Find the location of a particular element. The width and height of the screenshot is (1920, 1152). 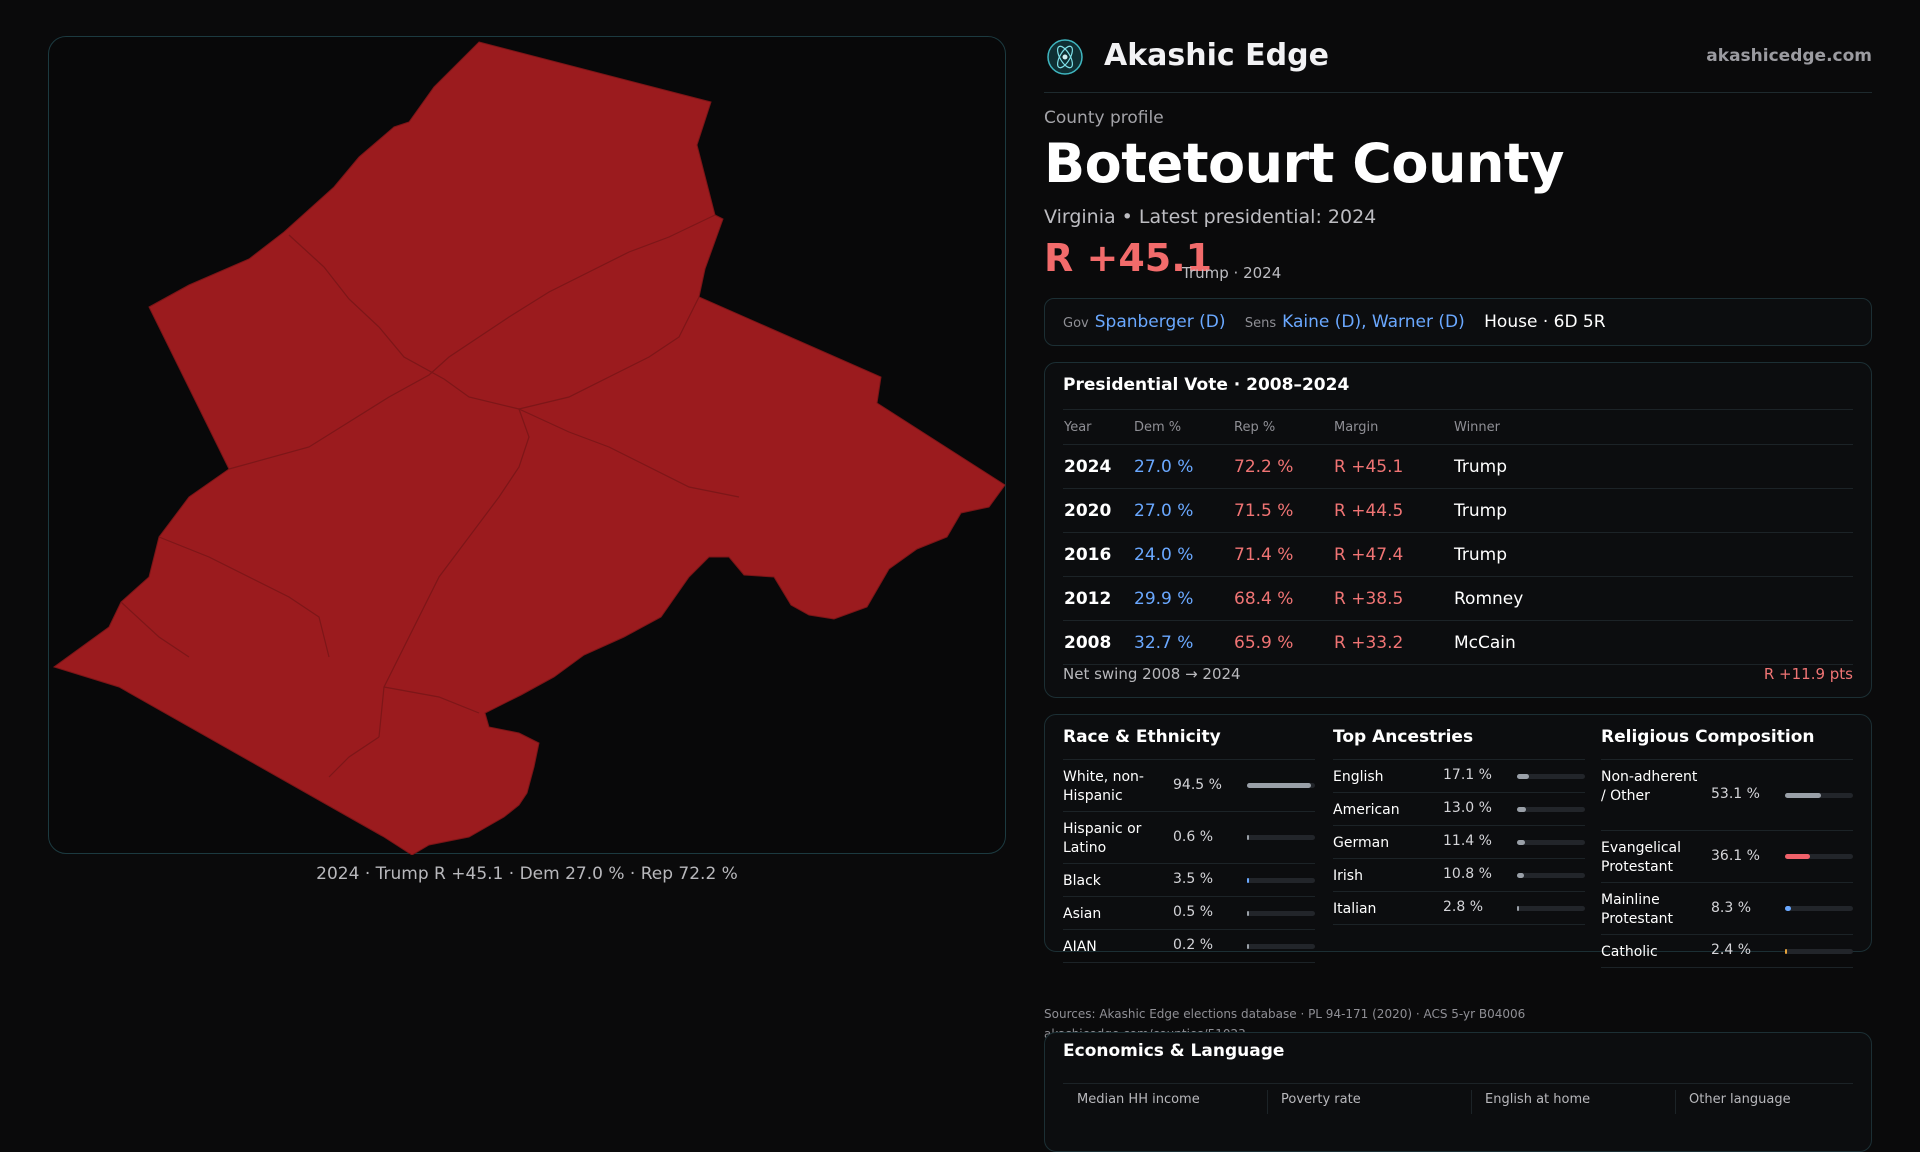

net-swing-label: Net swing 2008 → 2024 is located at coordinates (1152, 674).